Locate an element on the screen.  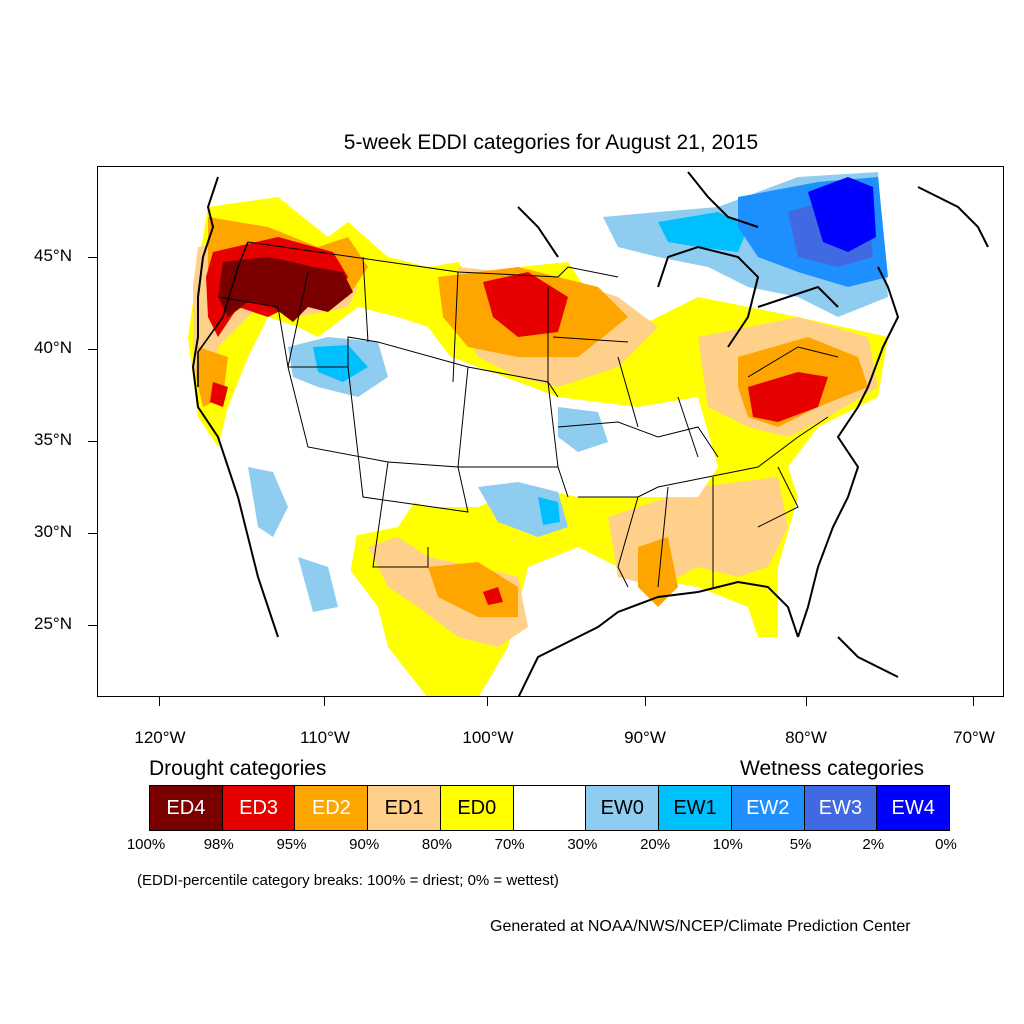
legend-box: EW0 is located at coordinates (622, 808).